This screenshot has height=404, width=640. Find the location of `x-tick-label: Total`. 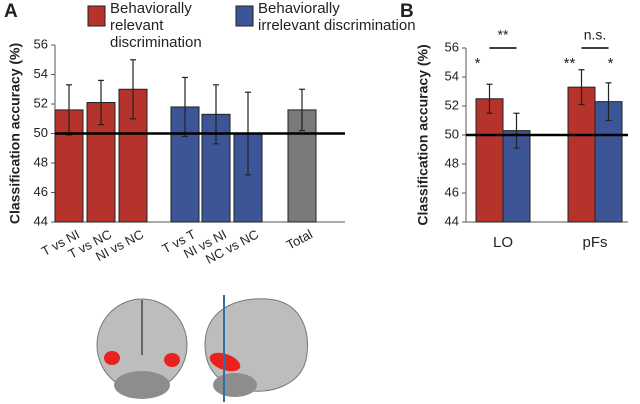

x-tick-label: Total is located at coordinates (299, 239).